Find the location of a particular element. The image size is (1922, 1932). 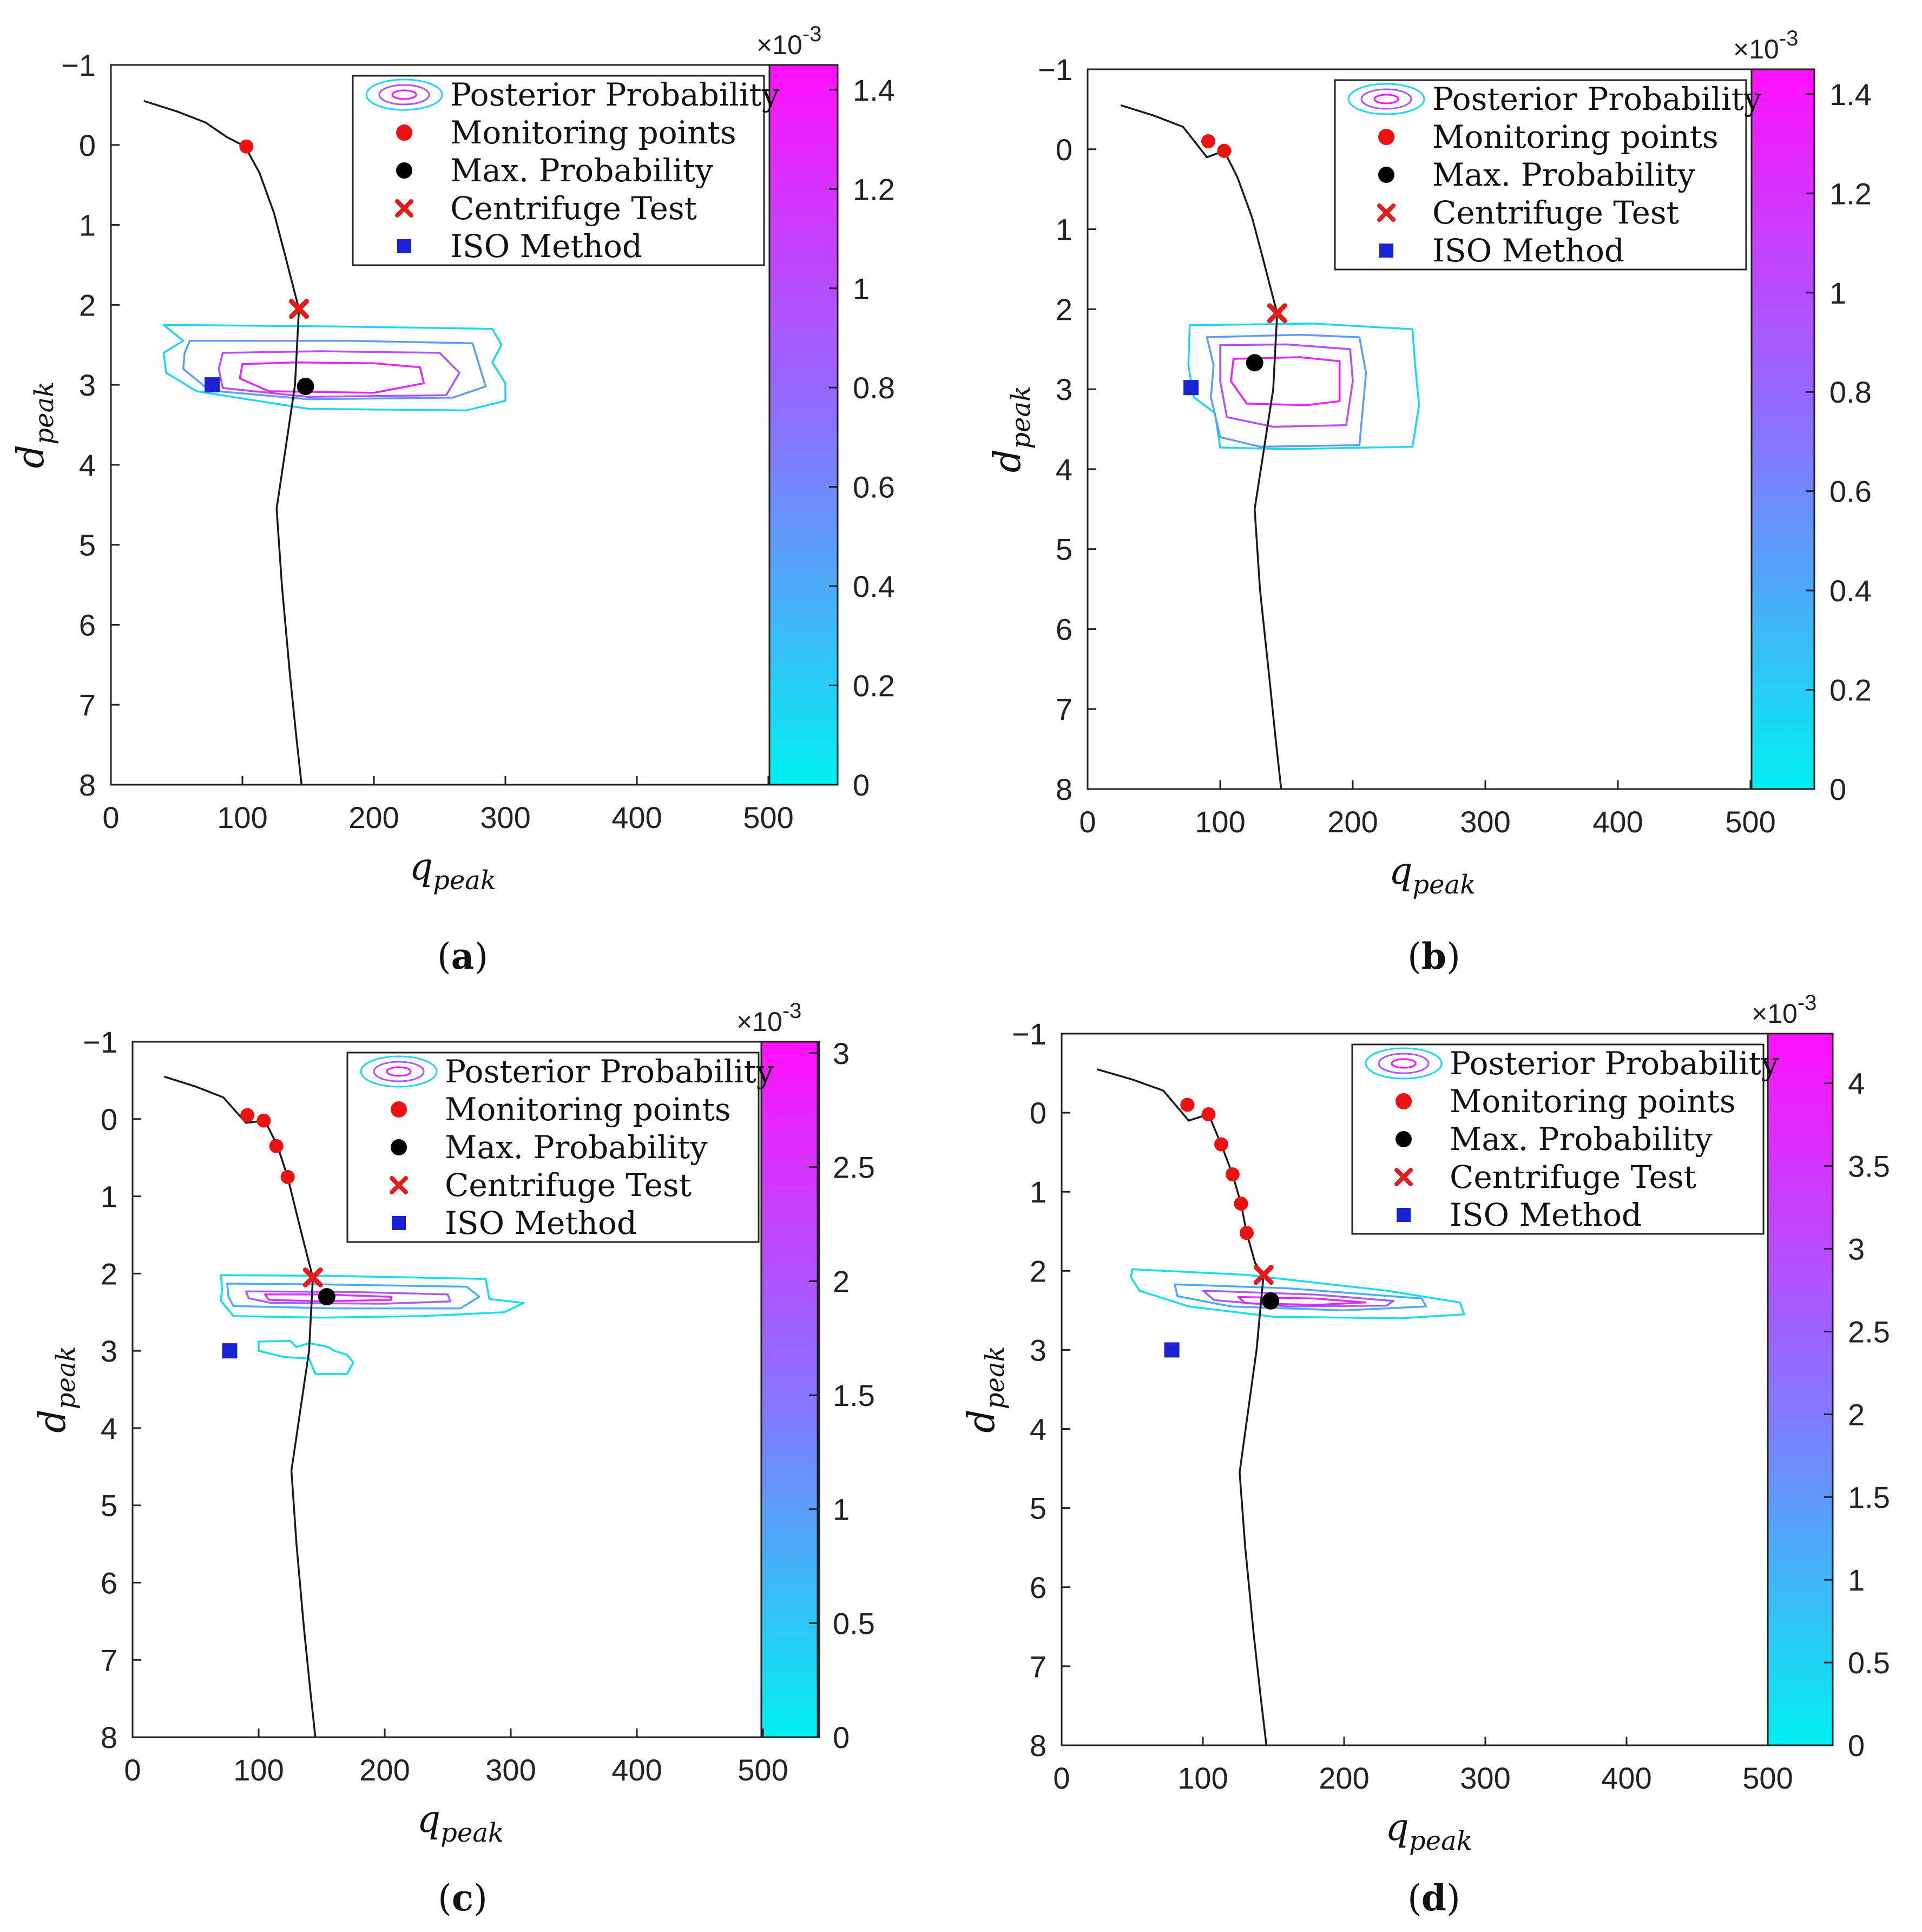

x-tick-label: 0 is located at coordinates (110, 817).